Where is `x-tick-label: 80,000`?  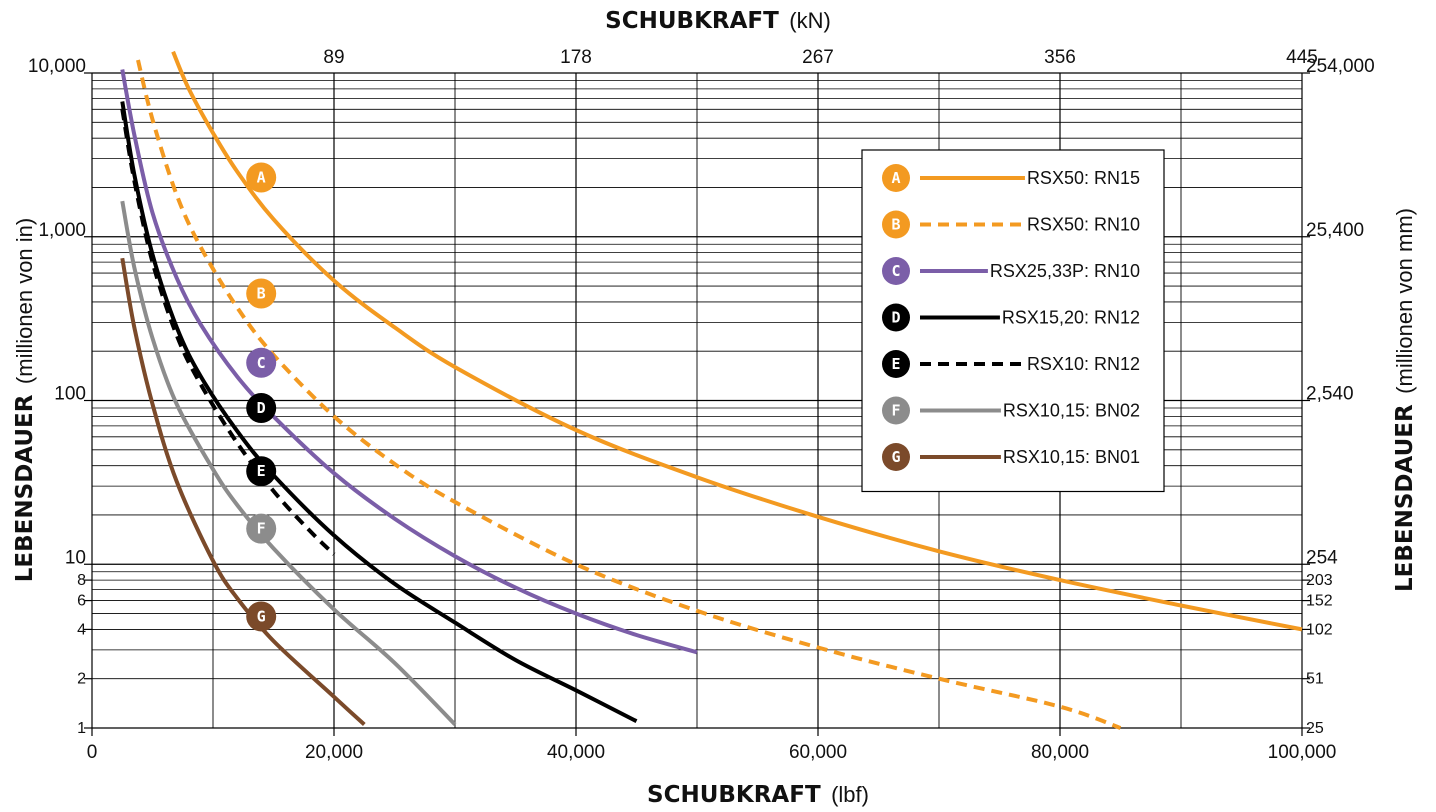
x-tick-label: 80,000 is located at coordinates (1060, 752).